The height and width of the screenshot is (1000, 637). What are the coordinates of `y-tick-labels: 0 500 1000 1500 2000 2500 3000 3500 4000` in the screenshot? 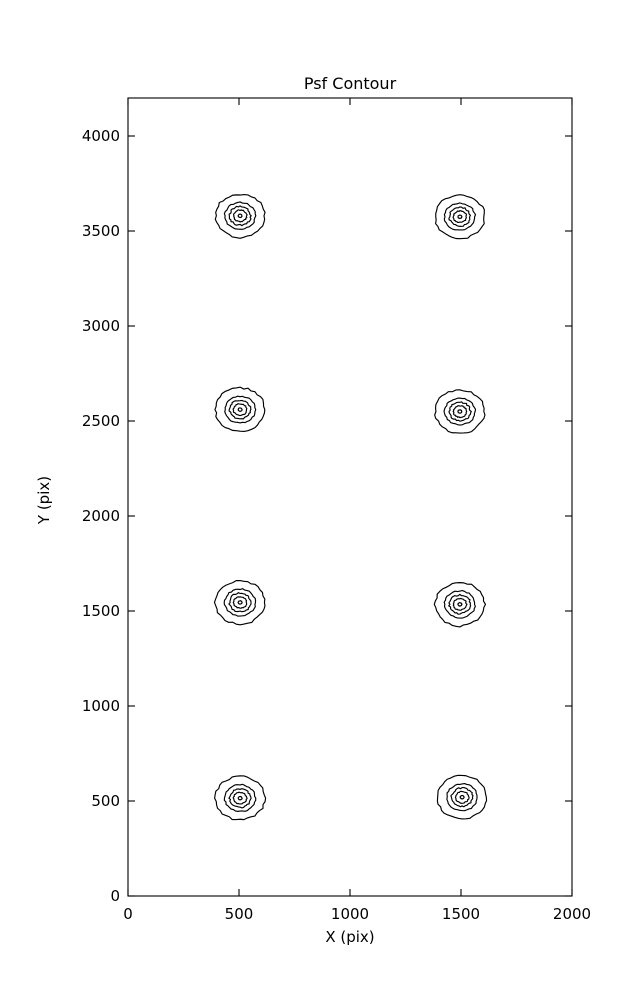 It's located at (101, 516).